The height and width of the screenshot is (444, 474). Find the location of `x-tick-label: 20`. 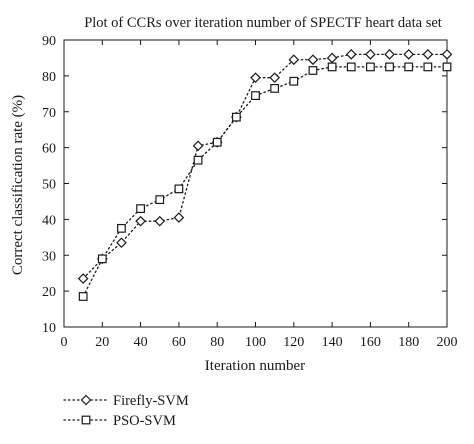

x-tick-label: 20 is located at coordinates (102, 342).